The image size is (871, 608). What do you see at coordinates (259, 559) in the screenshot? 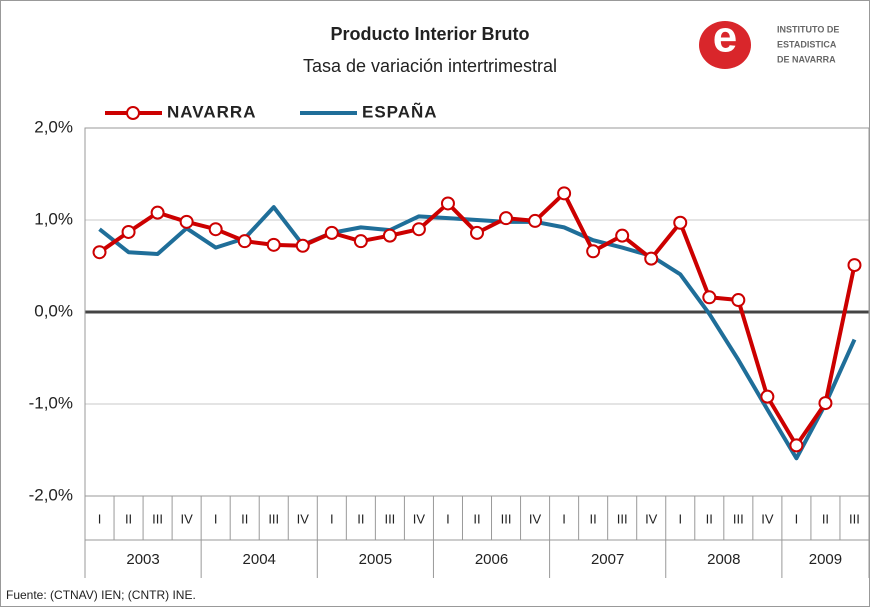
I see `year-label: 2004` at bounding box center [259, 559].